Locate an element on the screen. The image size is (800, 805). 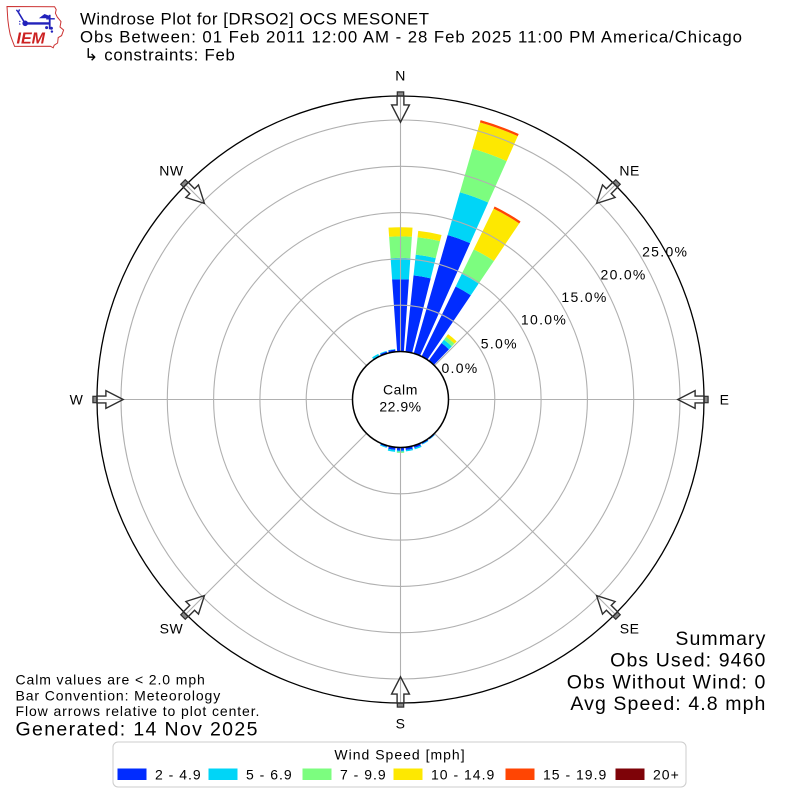
svg-text:Flow arrows relative to plot c: Flow arrows relative to plot center. is located at coordinates (138, 711).